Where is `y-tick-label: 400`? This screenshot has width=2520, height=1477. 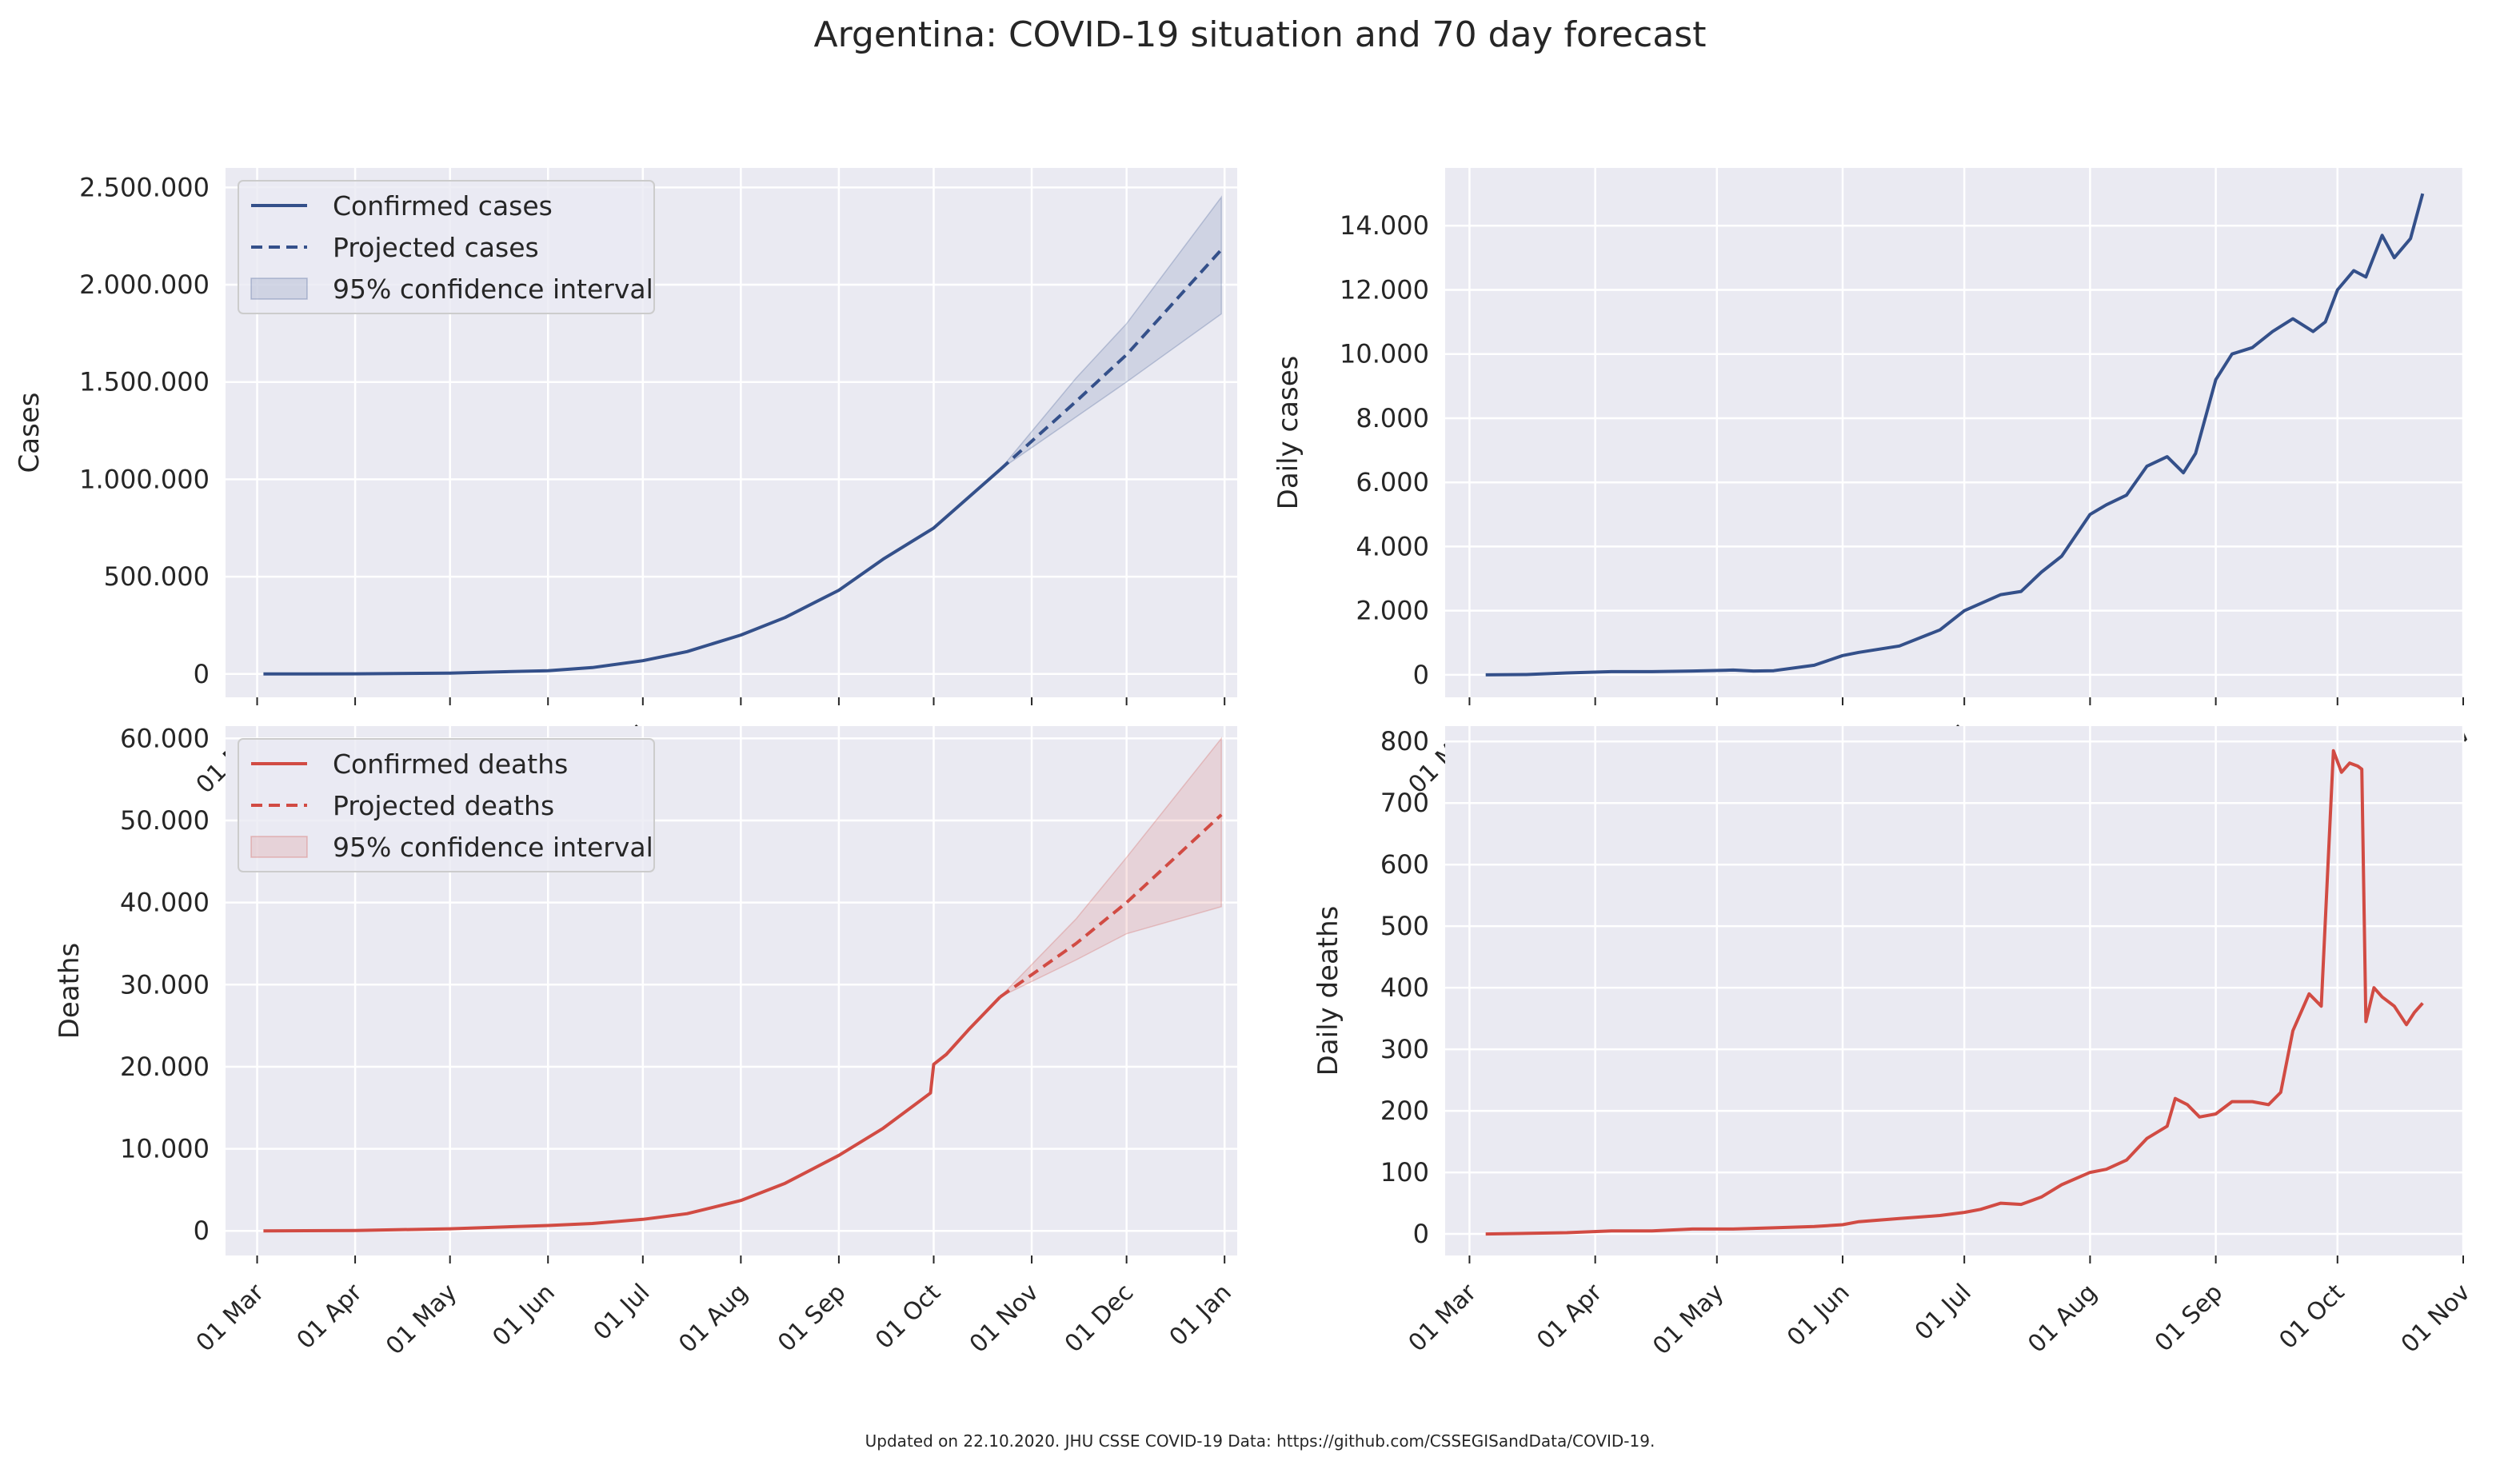
y-tick-label: 400 is located at coordinates (1405, 987).